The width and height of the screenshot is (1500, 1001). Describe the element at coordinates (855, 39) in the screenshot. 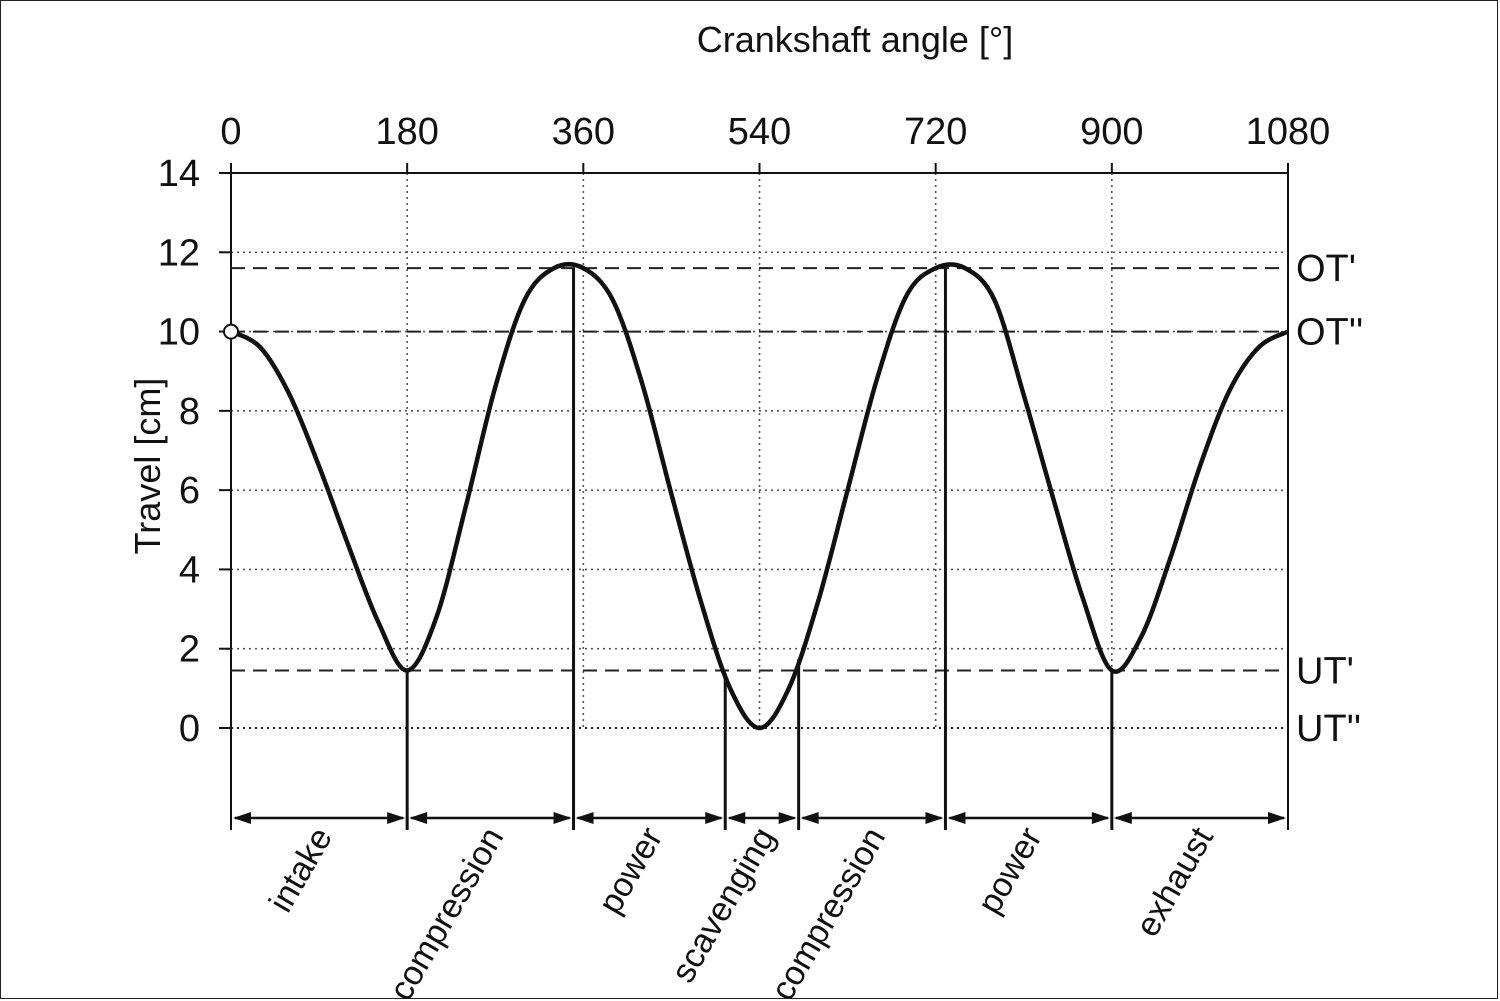

I see `x-axis-title: Crankshaft angle [°]` at that location.